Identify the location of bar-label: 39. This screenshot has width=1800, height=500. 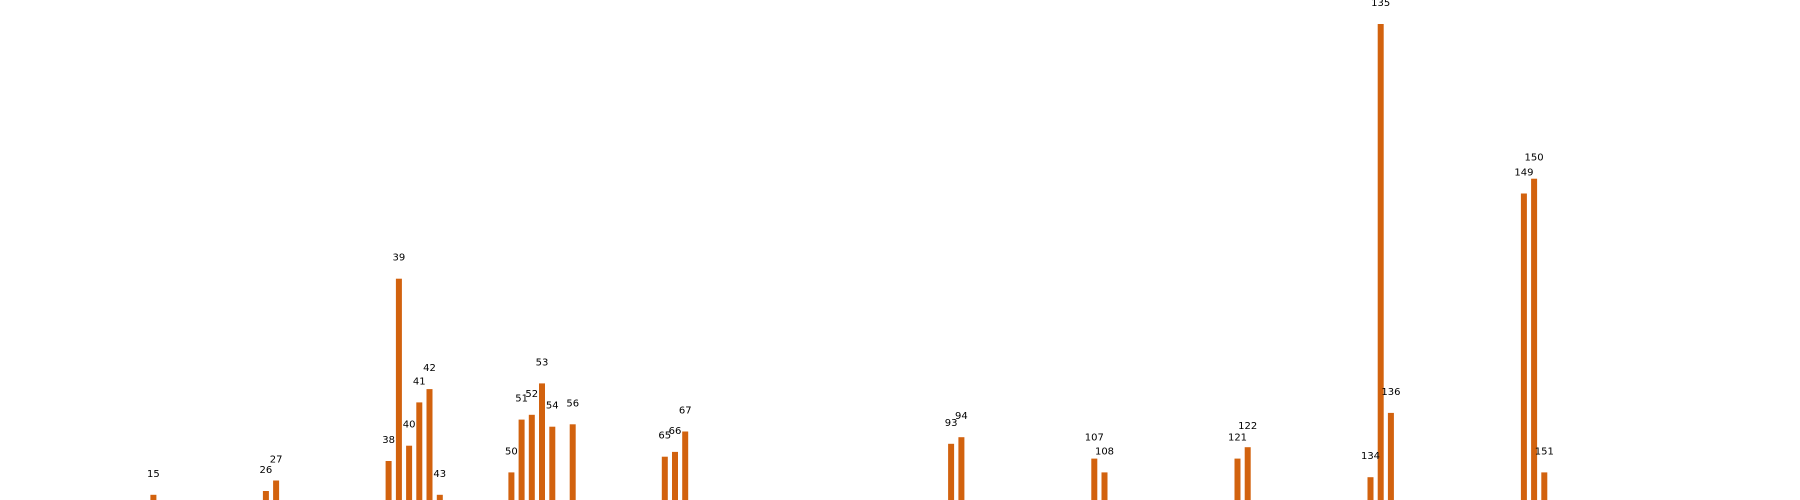
(399, 258).